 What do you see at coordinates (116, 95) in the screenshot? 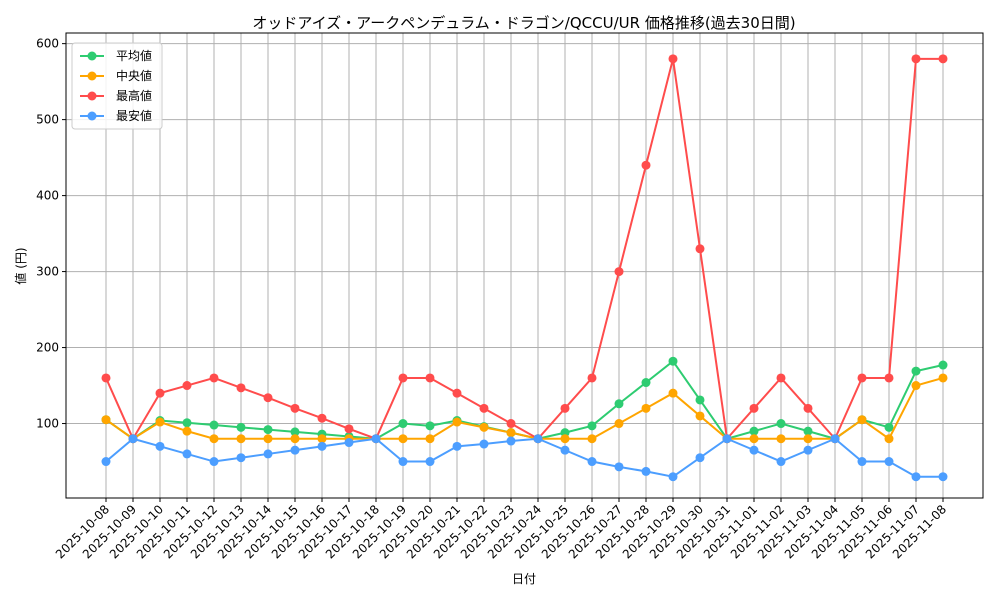
I see `legend-item: 最高値` at bounding box center [116, 95].